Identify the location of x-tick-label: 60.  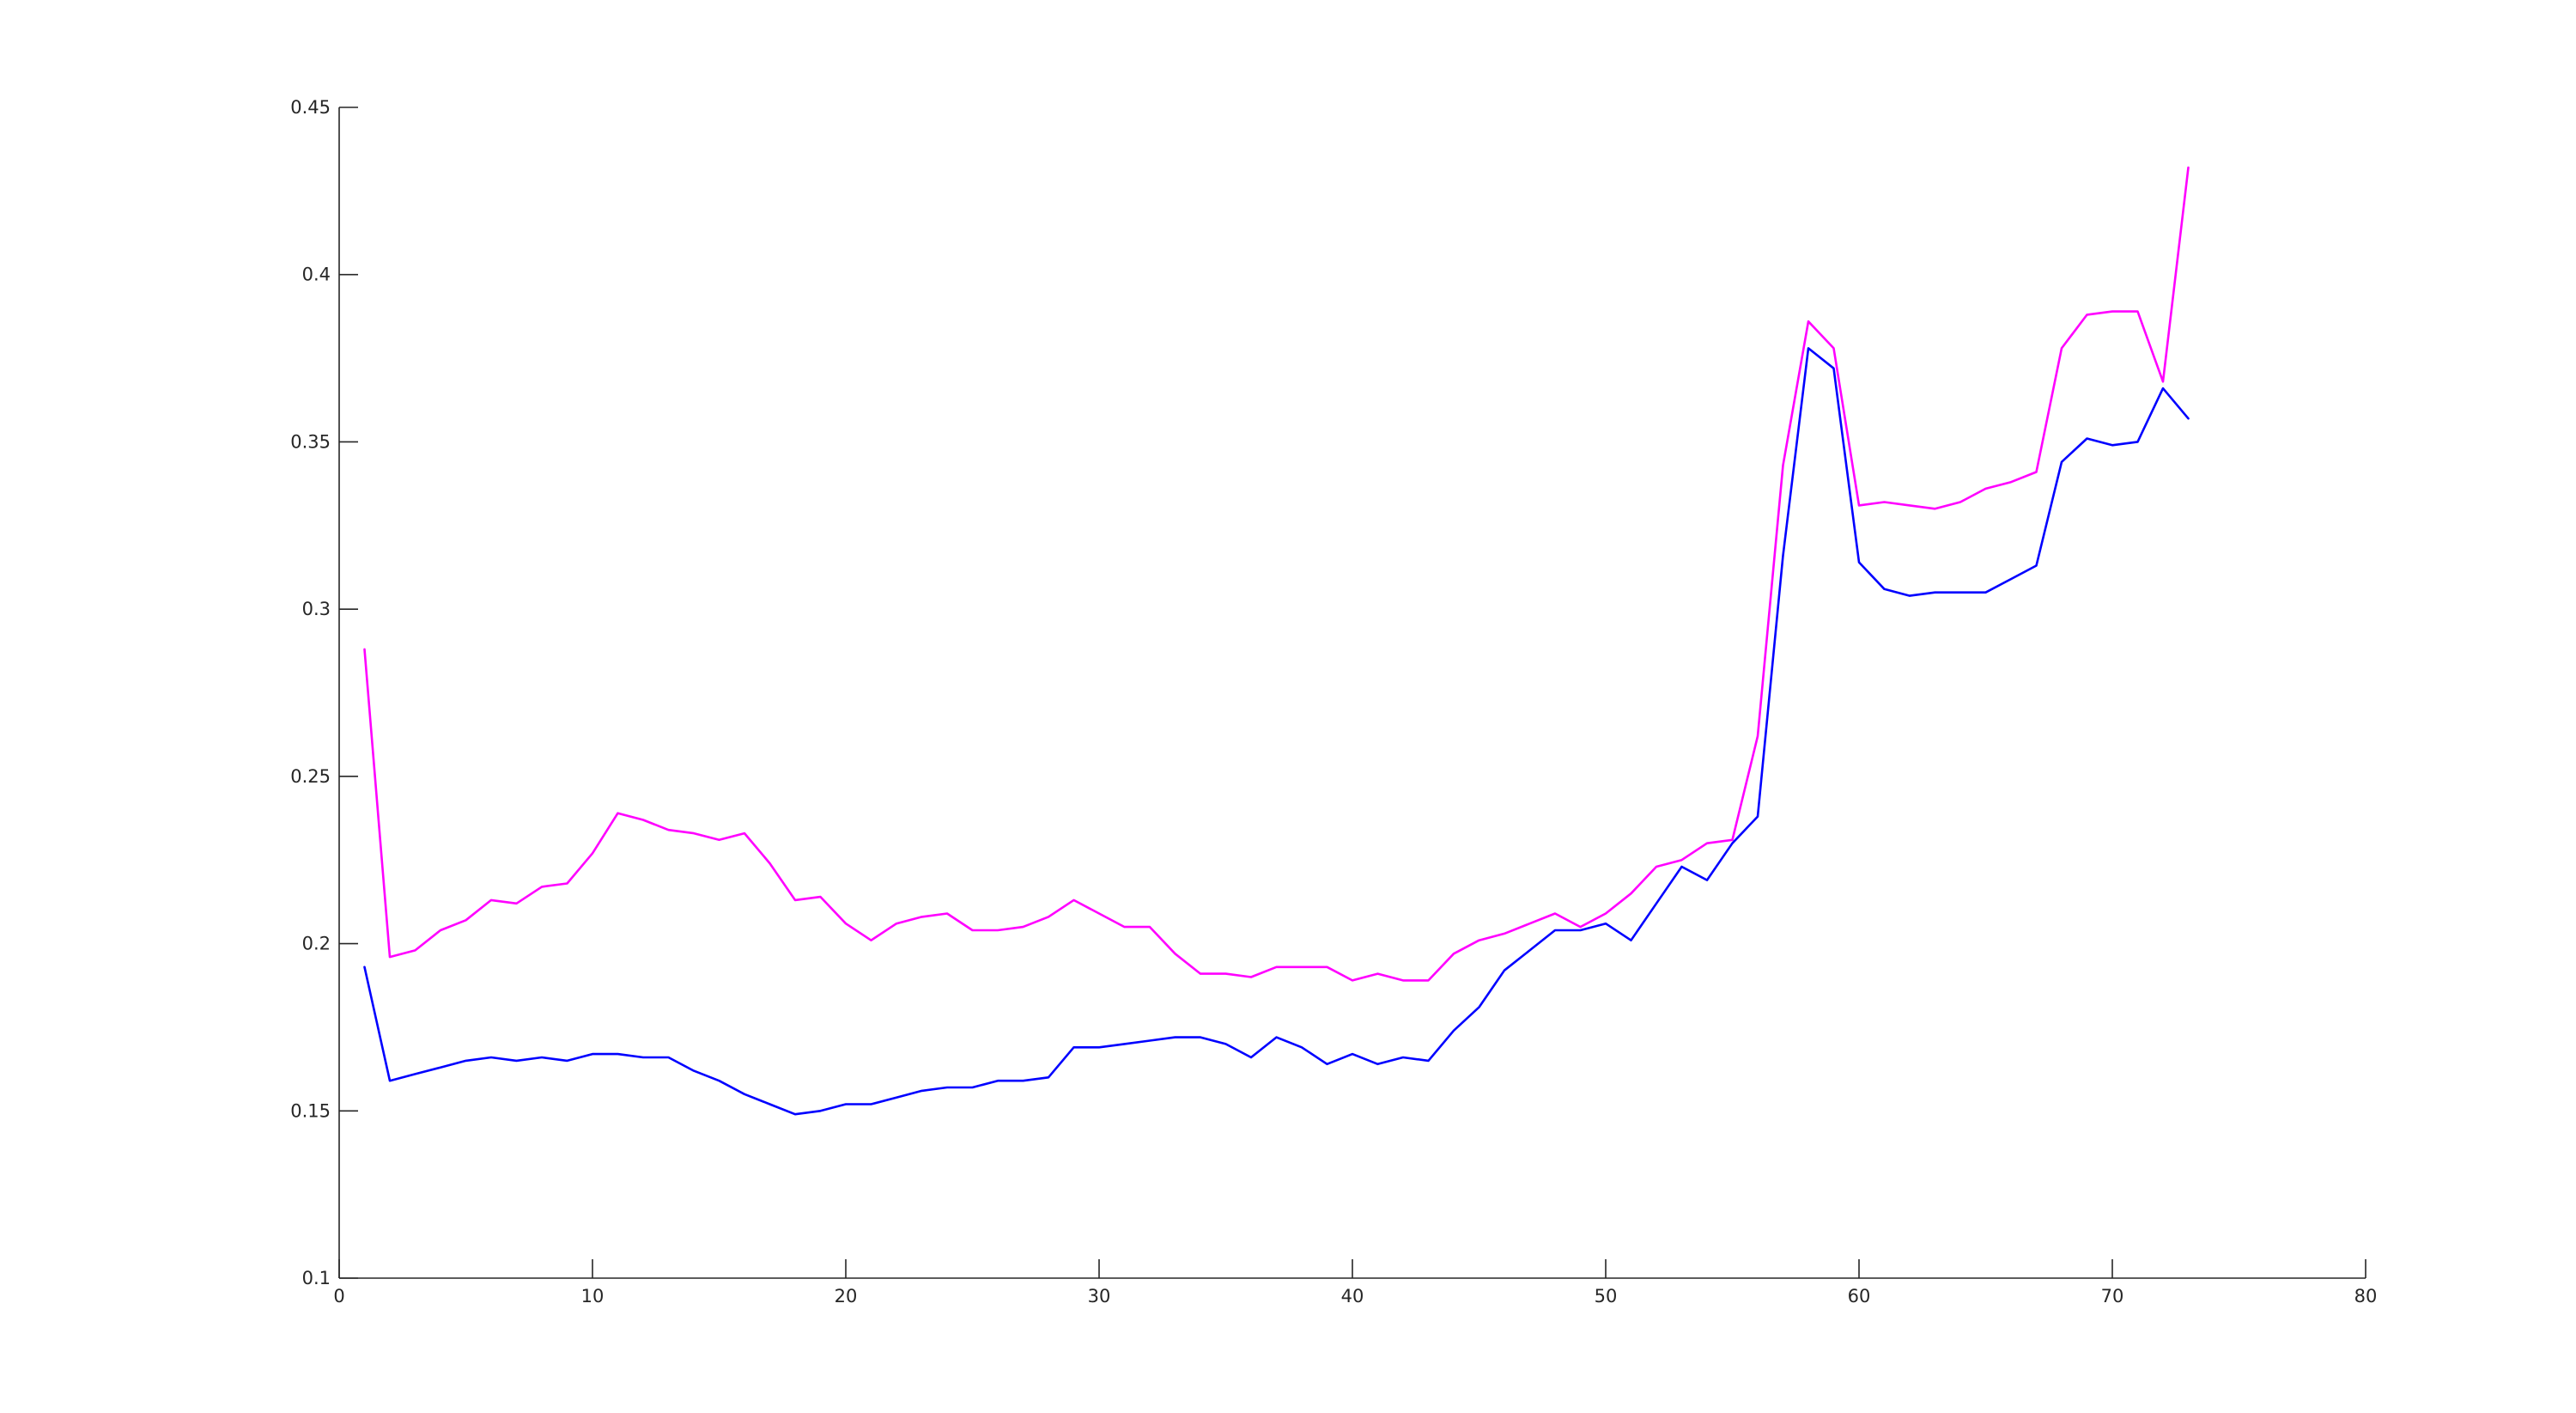
(1859, 1296).